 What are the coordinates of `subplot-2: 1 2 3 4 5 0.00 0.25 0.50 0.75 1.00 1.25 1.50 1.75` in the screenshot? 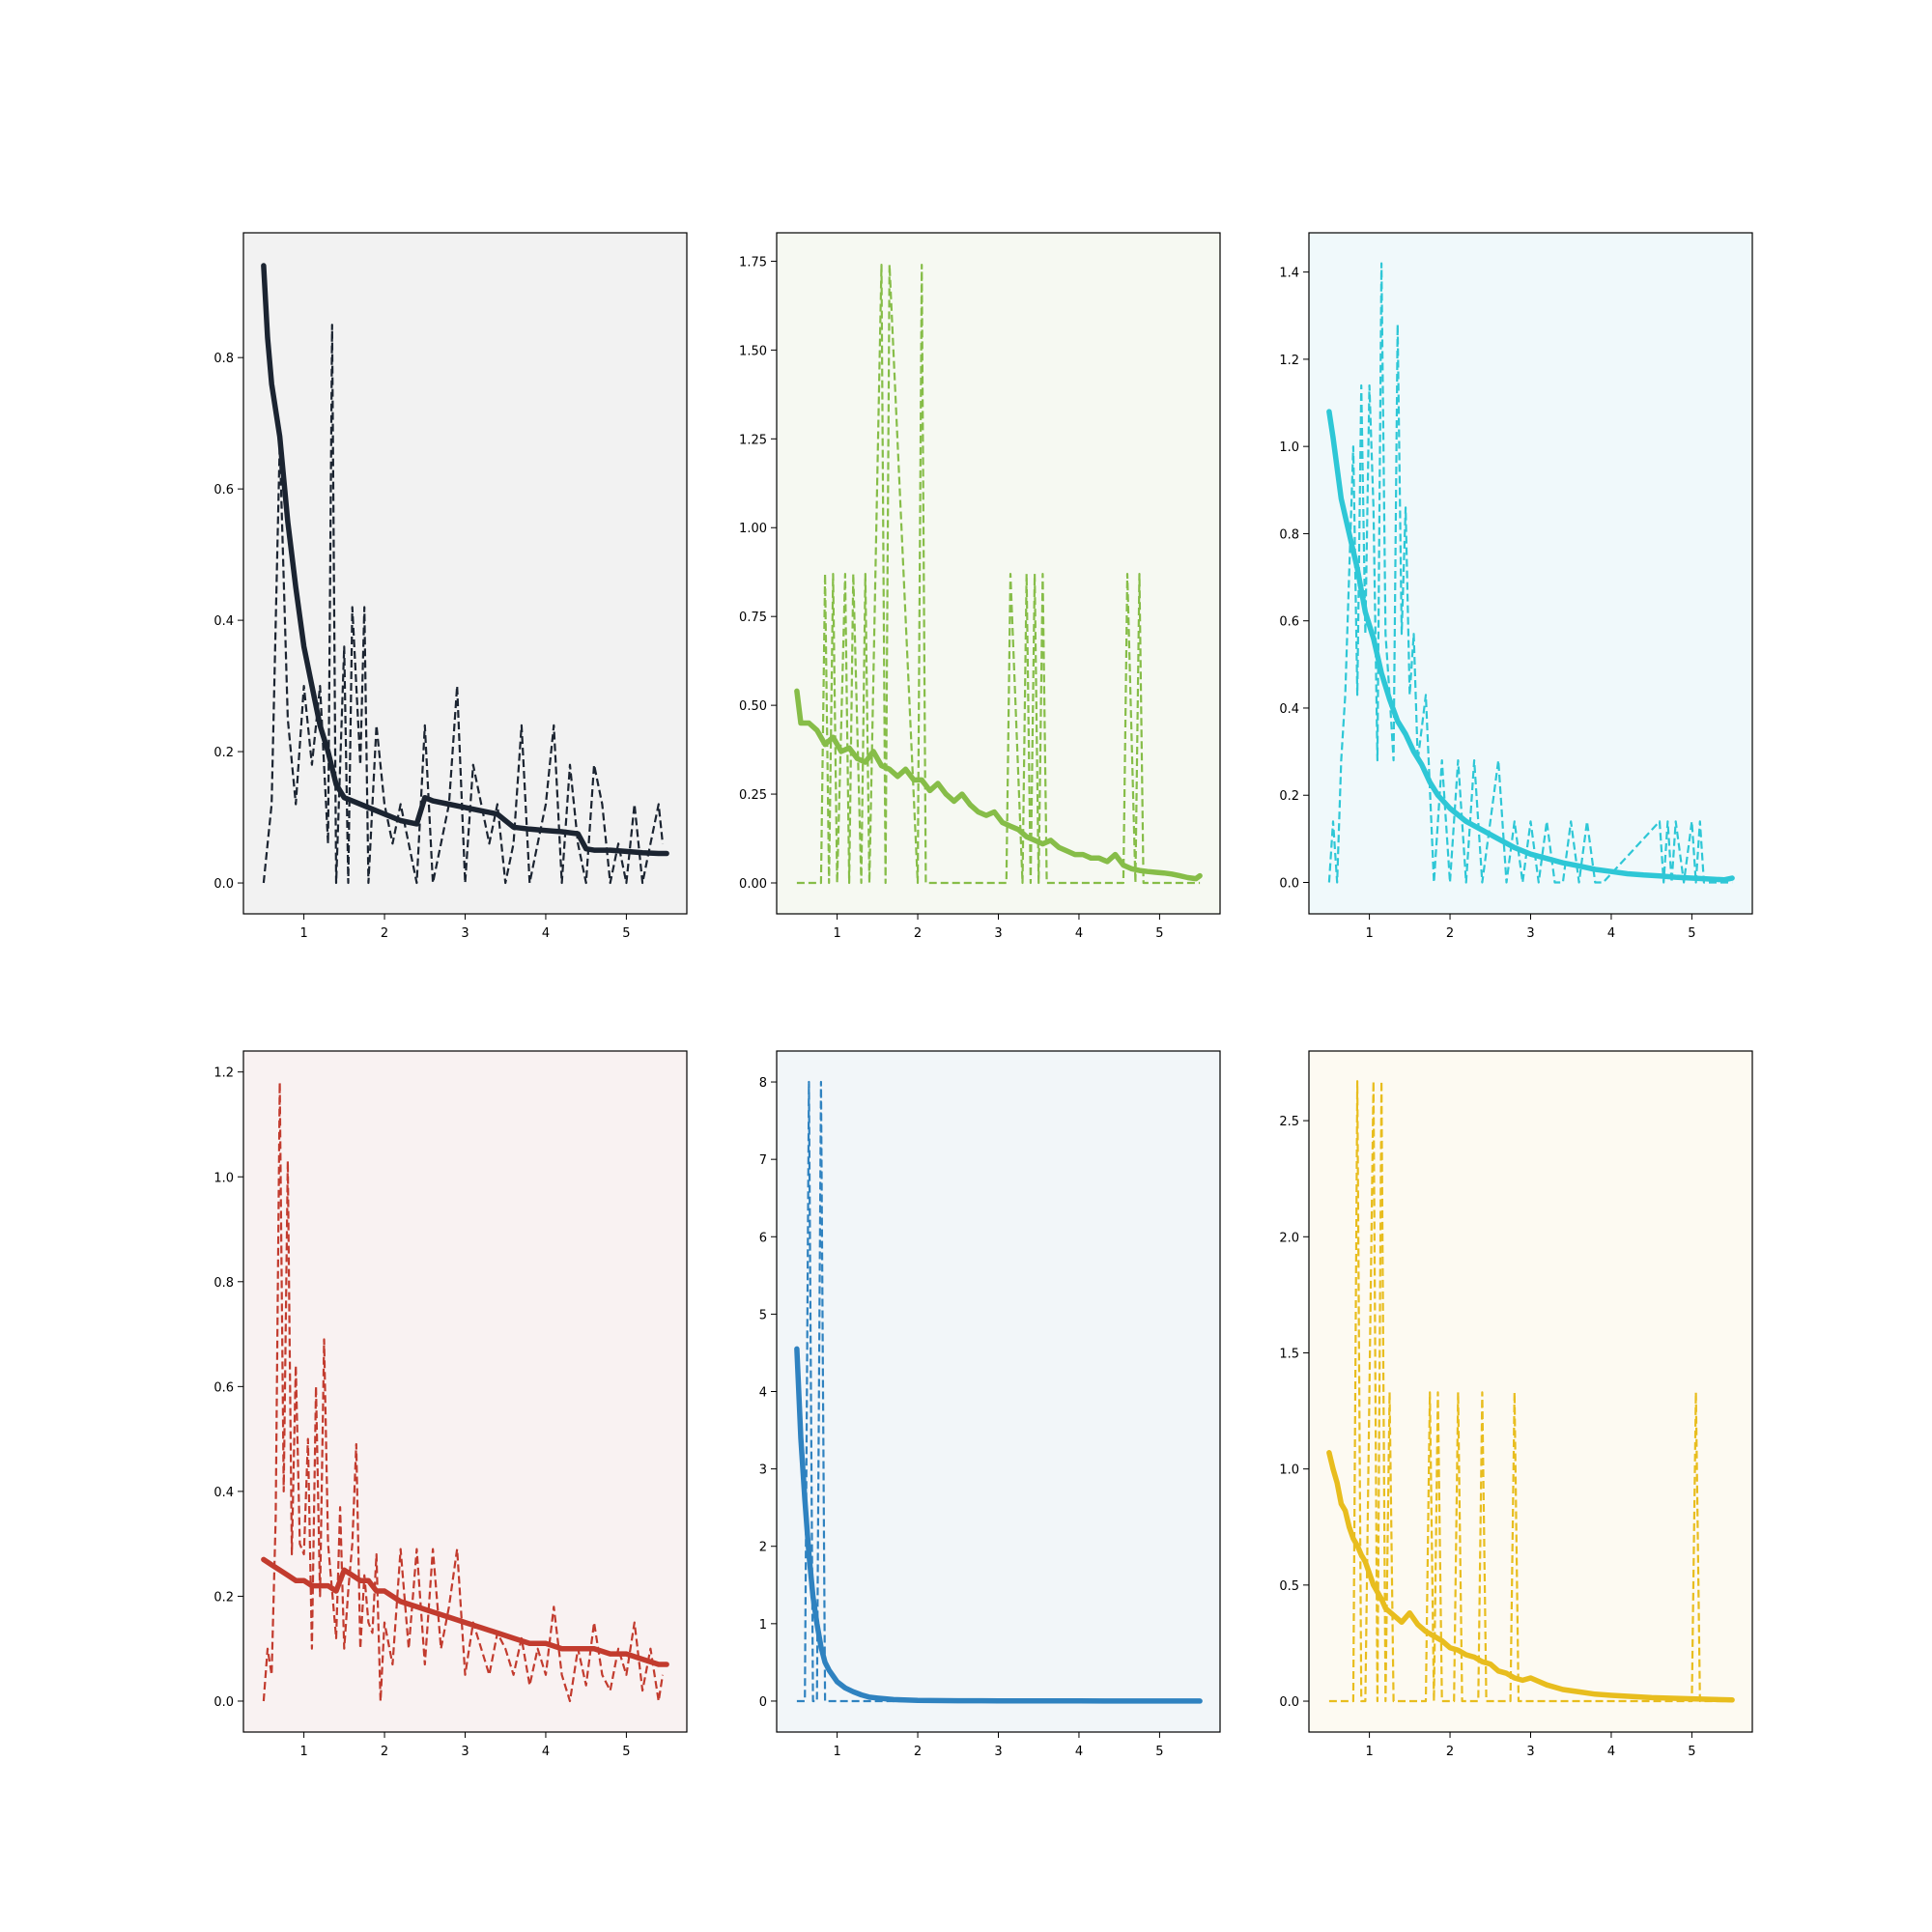 It's located at (980, 586).